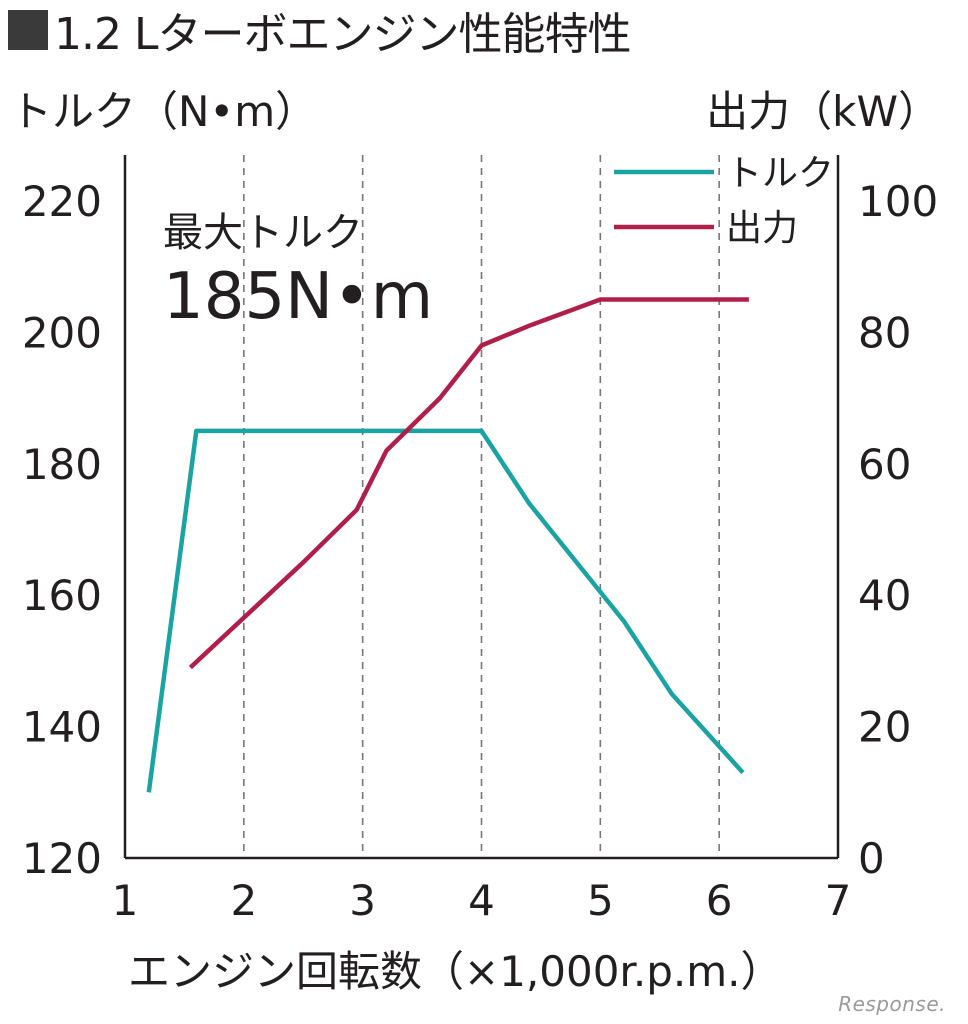  I want to click on x-tick-label: 2, so click(243, 900).